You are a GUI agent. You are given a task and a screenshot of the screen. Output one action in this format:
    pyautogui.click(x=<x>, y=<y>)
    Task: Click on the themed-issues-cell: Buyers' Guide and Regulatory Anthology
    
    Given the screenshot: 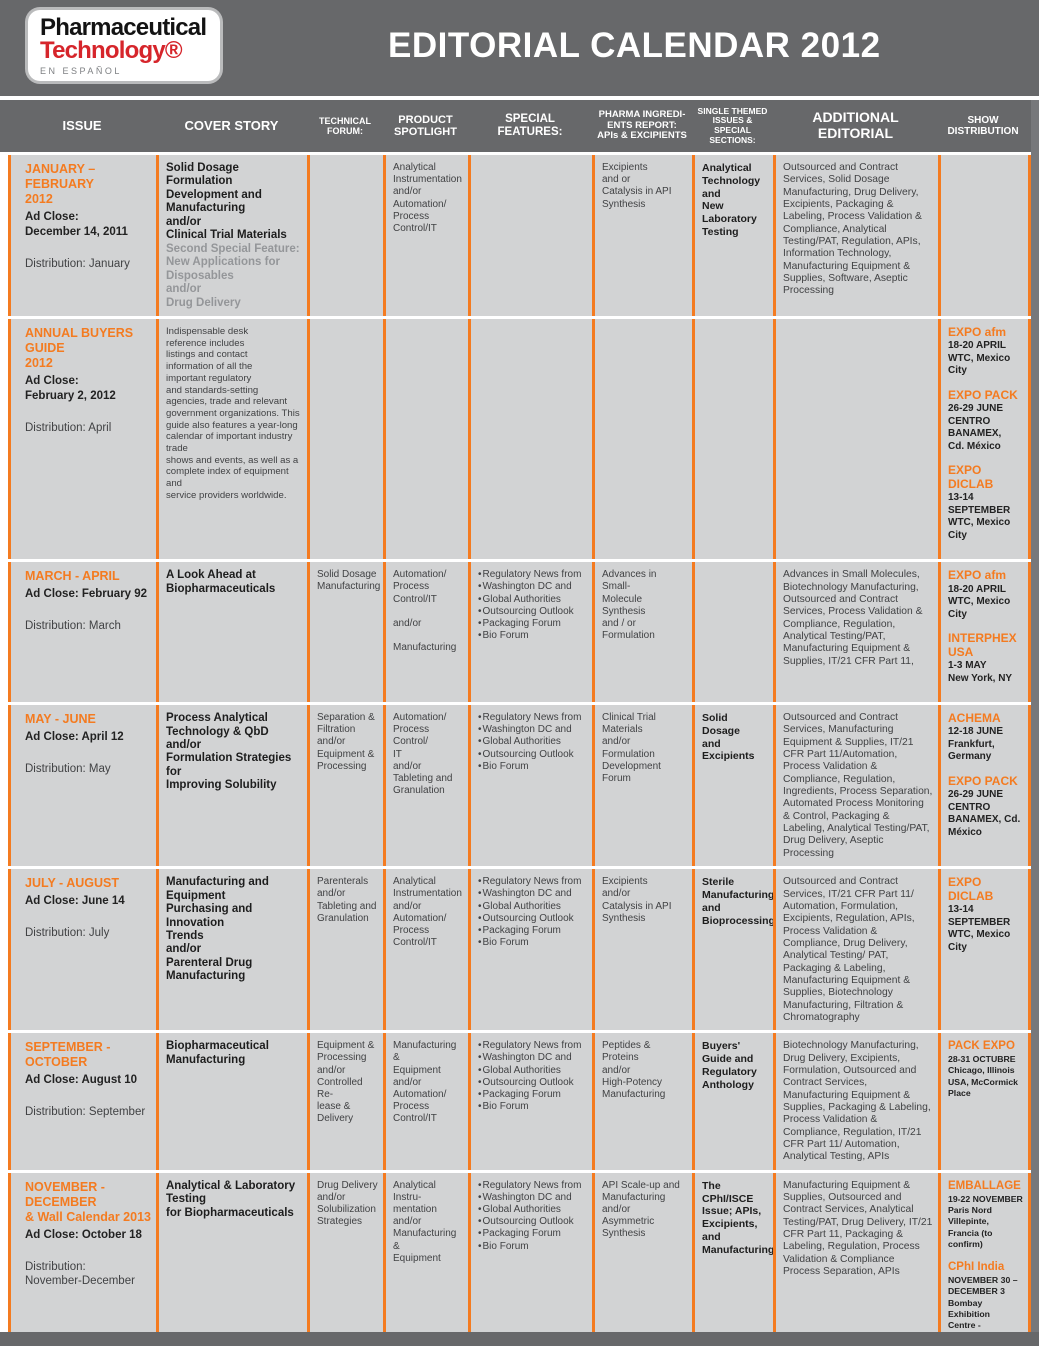 What is the action you would take?
    pyautogui.click(x=735, y=1101)
    